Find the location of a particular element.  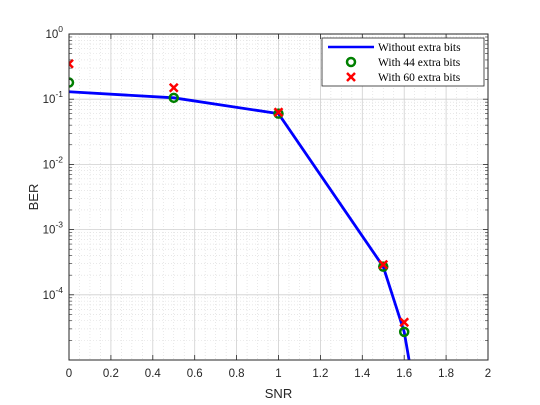

x-tick-label: 0.4 is located at coordinates (153, 374).